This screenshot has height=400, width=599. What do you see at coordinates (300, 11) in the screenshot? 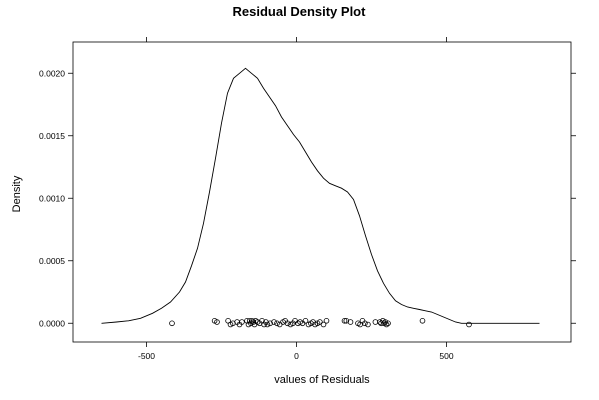
I see `chart-title: Residual Density Plot` at bounding box center [300, 11].